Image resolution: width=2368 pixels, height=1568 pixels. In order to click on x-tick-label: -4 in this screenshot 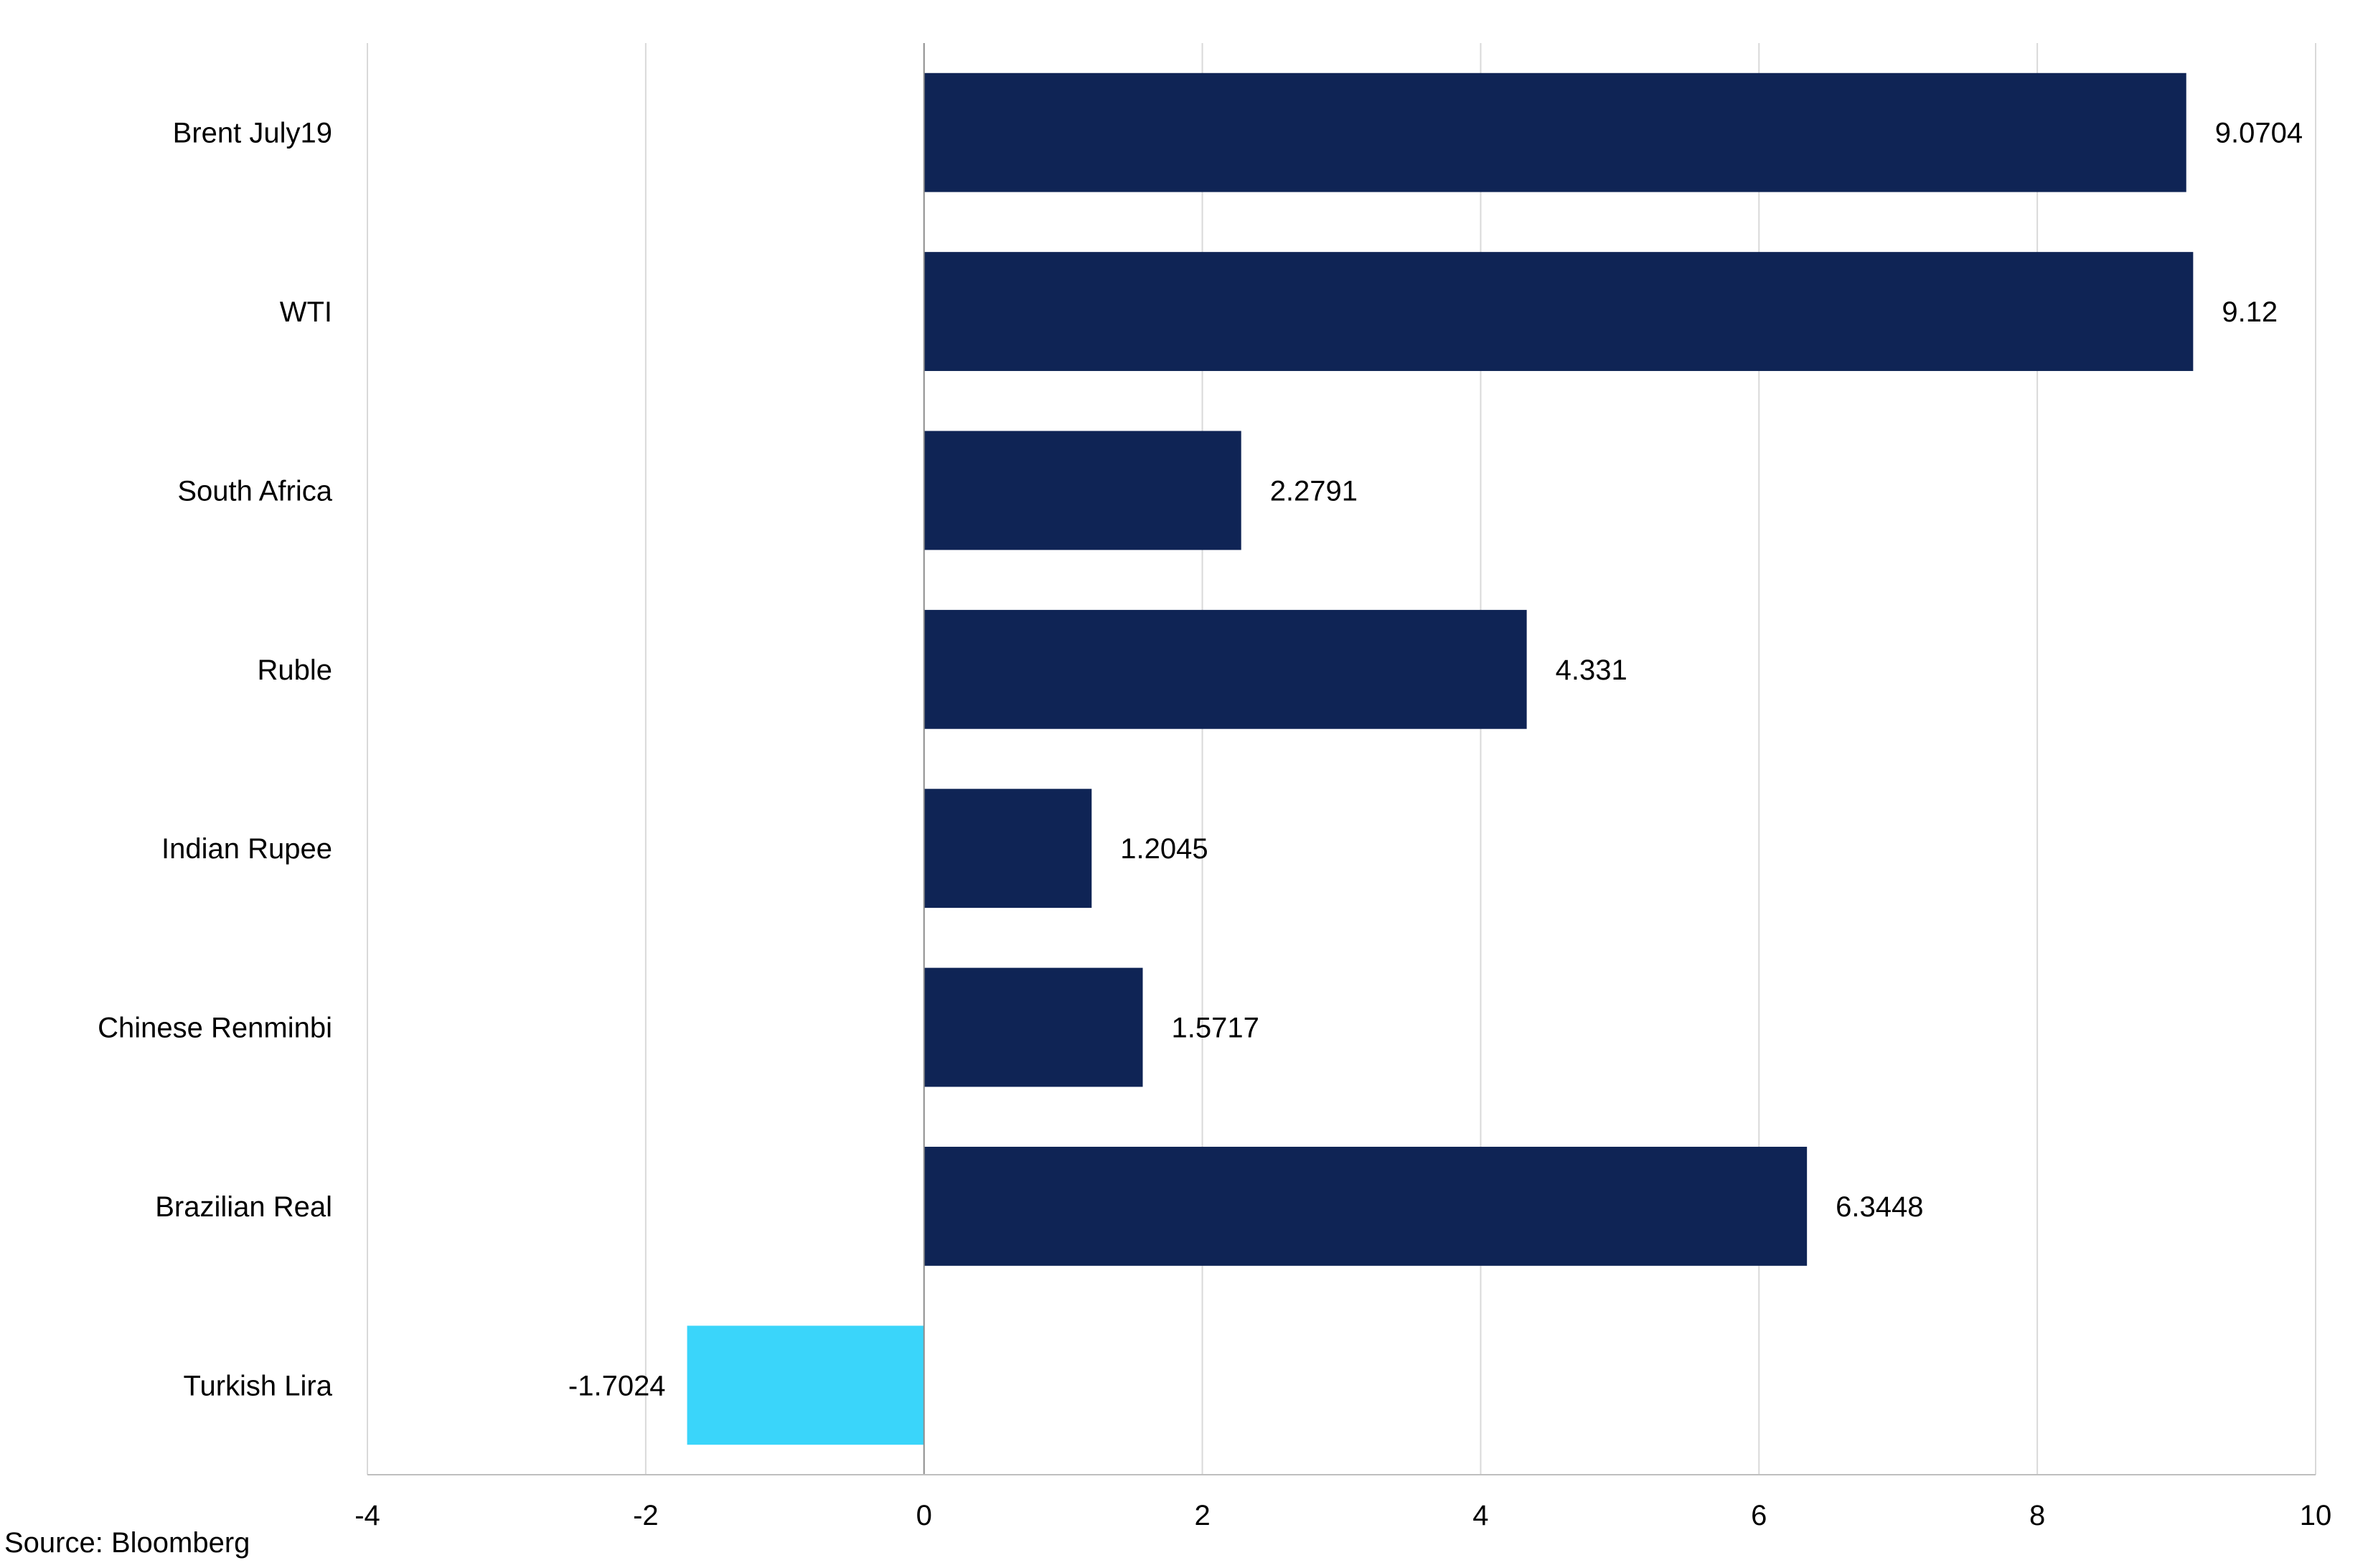, I will do `click(367, 1515)`.